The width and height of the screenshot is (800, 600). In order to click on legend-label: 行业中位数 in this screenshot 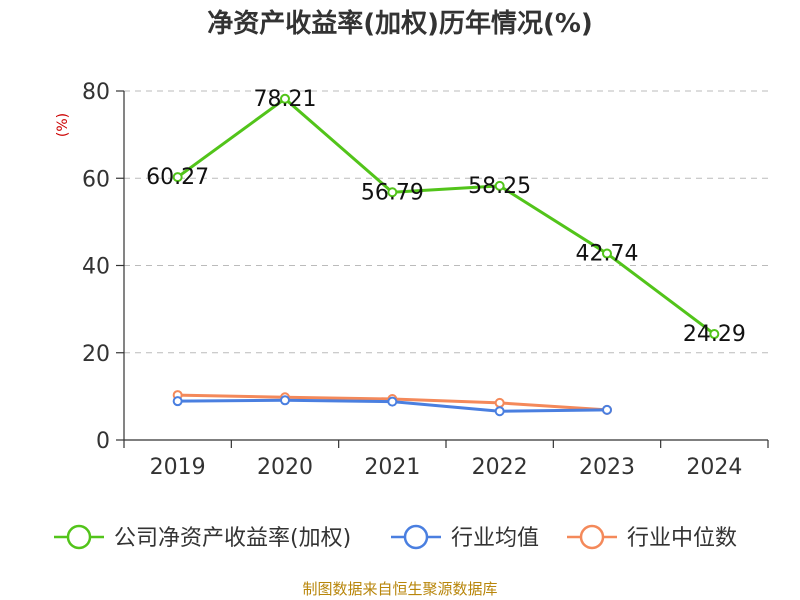, I will do `click(682, 538)`.